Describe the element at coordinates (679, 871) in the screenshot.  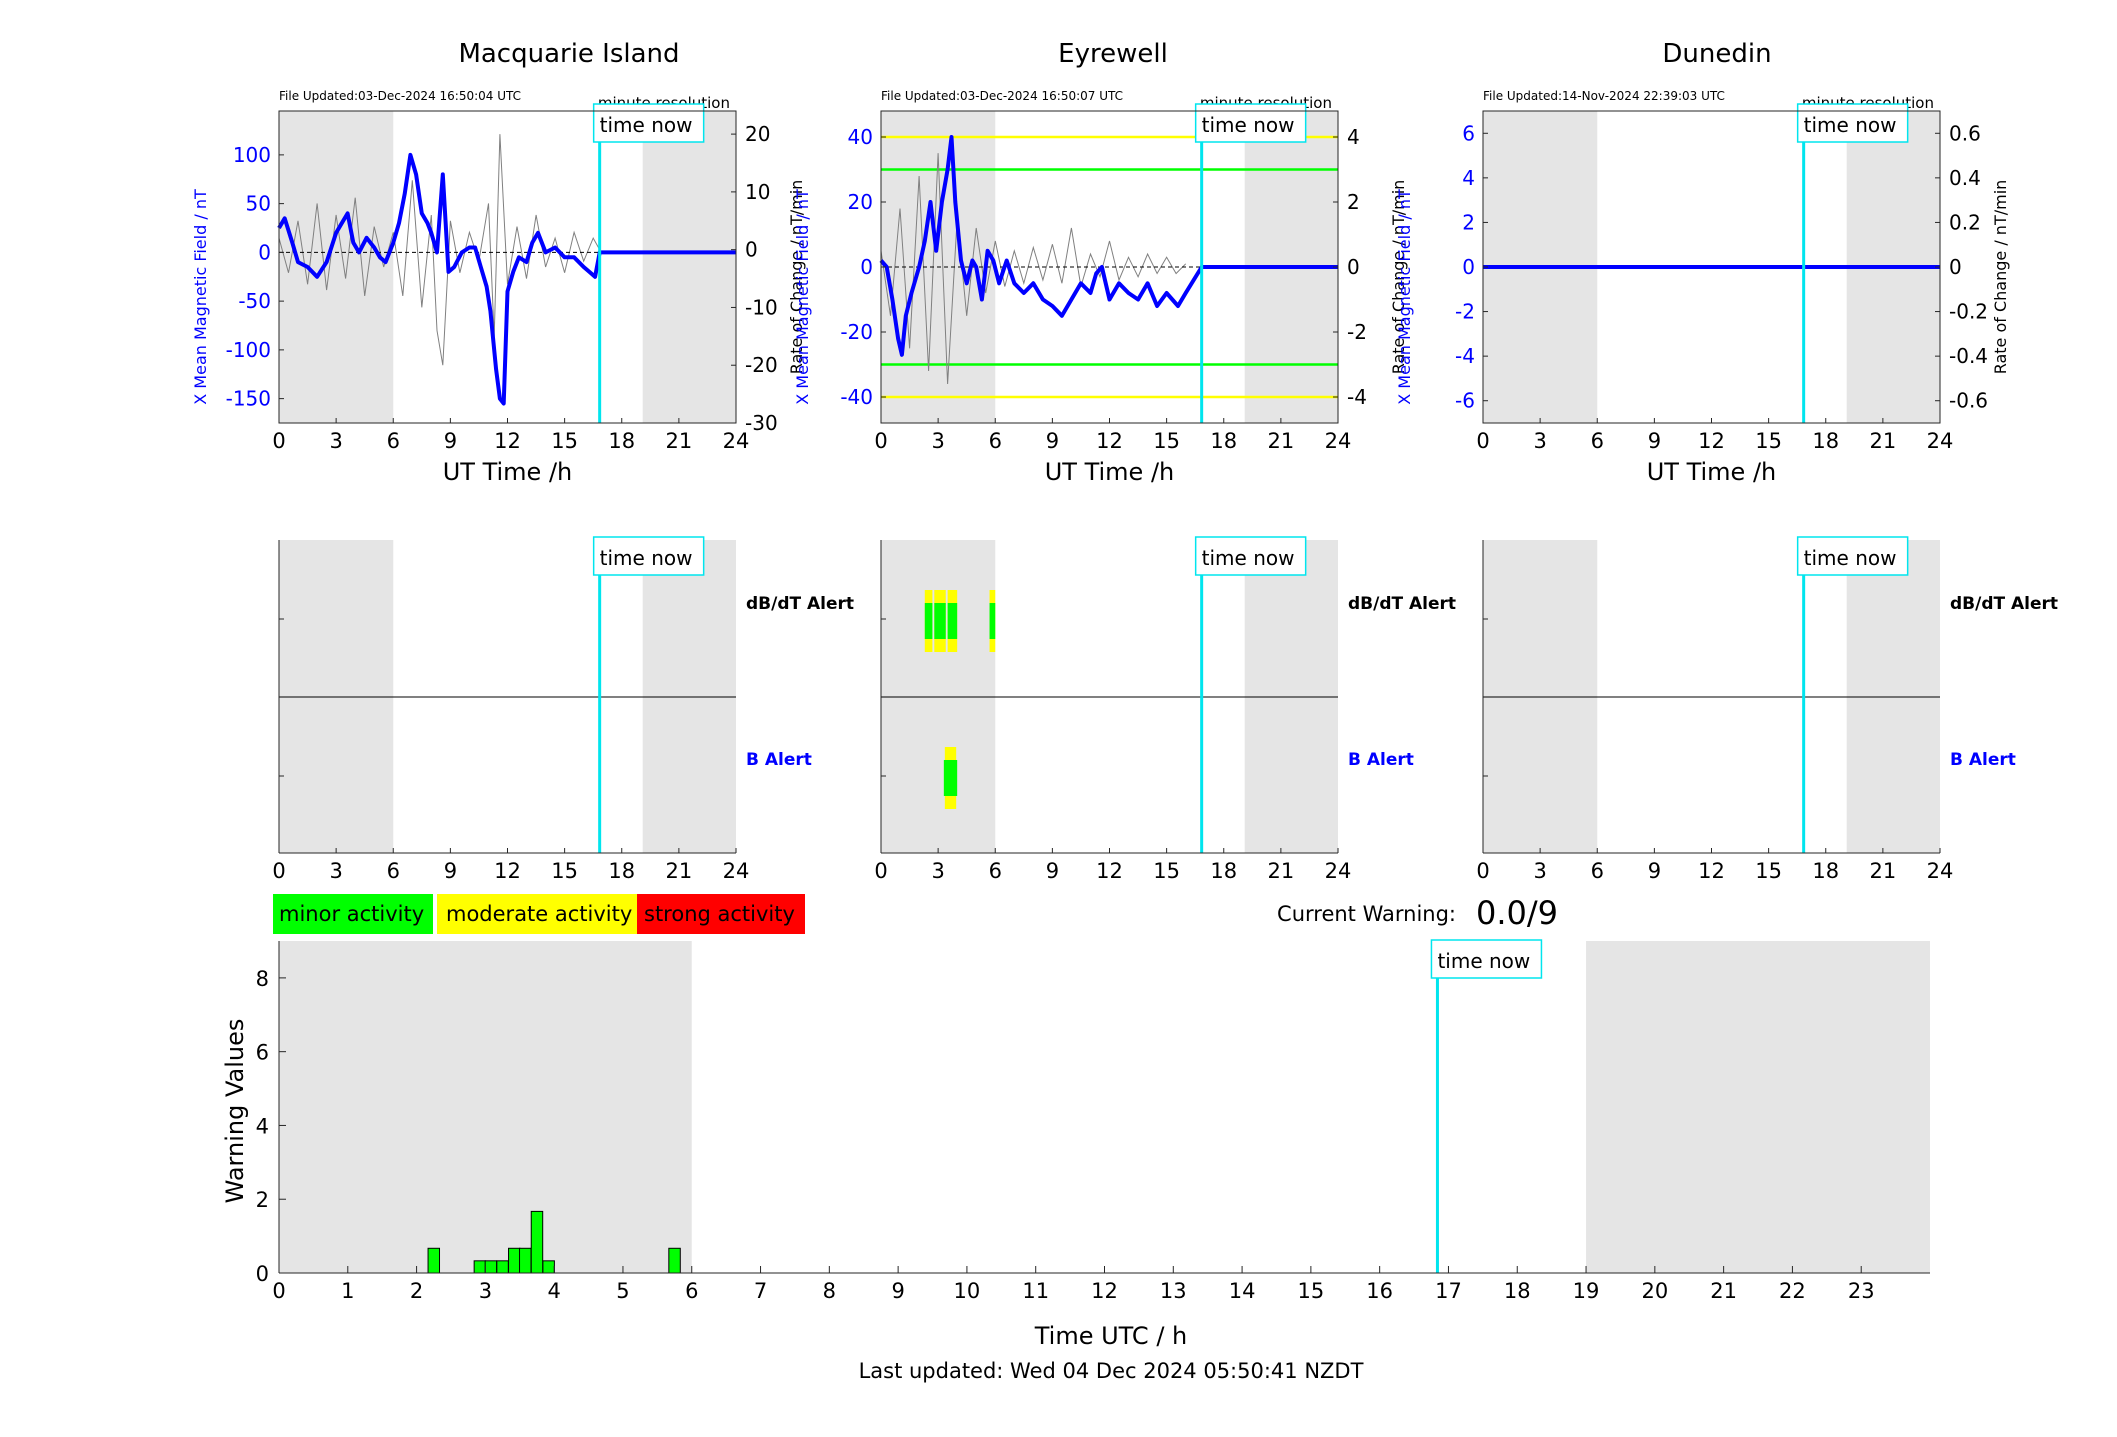
I see `alert0-x-tick-label: 21` at that location.